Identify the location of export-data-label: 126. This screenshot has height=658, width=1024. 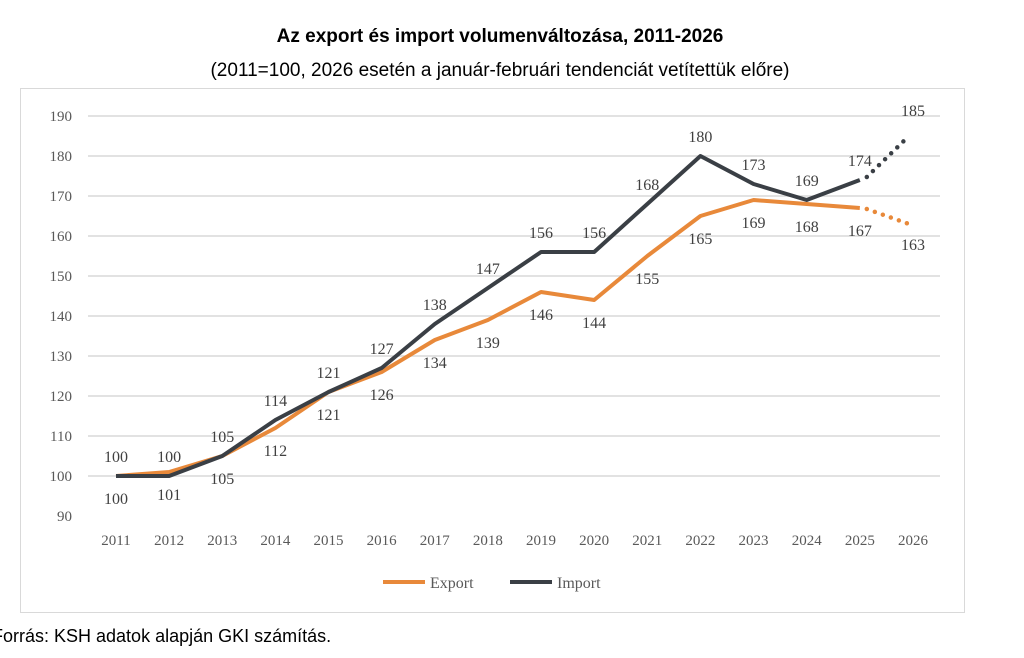
(382, 395).